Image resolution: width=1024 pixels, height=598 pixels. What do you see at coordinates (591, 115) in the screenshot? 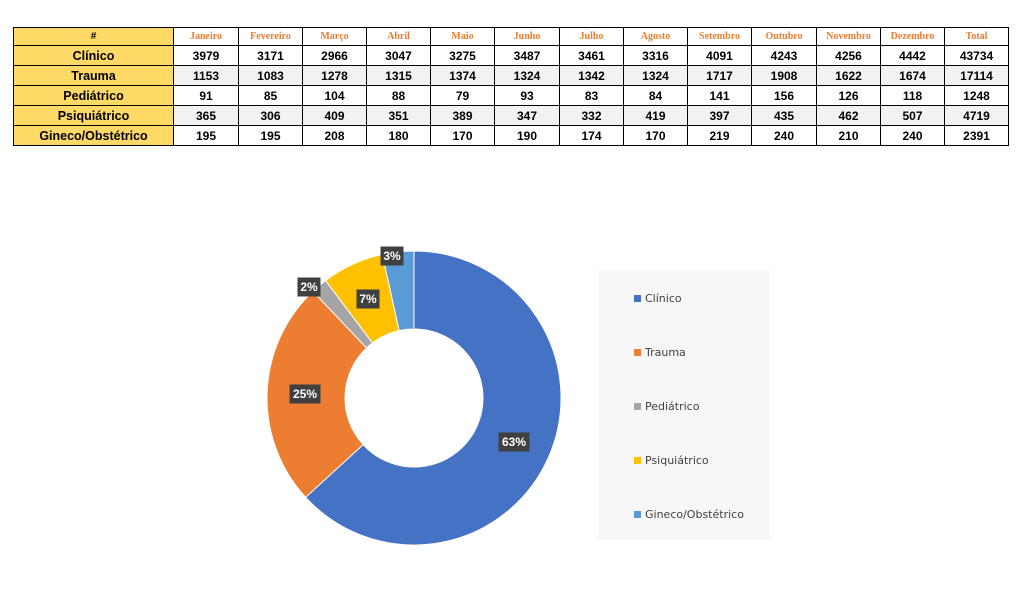
I see `table-cell: 332` at bounding box center [591, 115].